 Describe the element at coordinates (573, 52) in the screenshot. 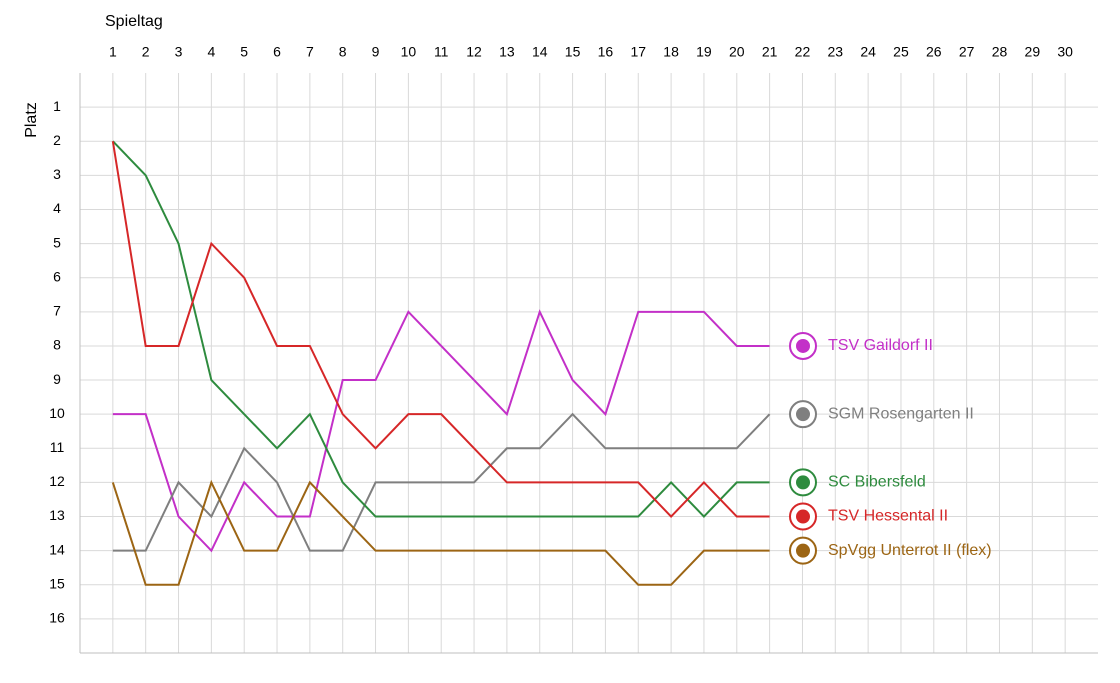

I see `x-tick-label: 15` at that location.